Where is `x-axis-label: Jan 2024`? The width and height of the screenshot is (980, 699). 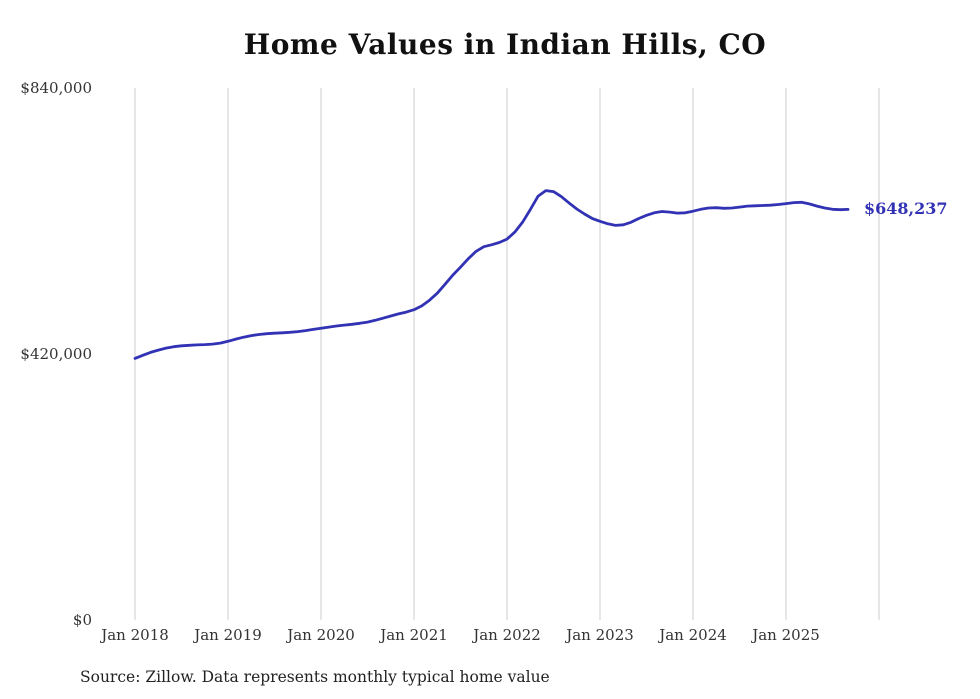 x-axis-label: Jan 2024 is located at coordinates (693, 635).